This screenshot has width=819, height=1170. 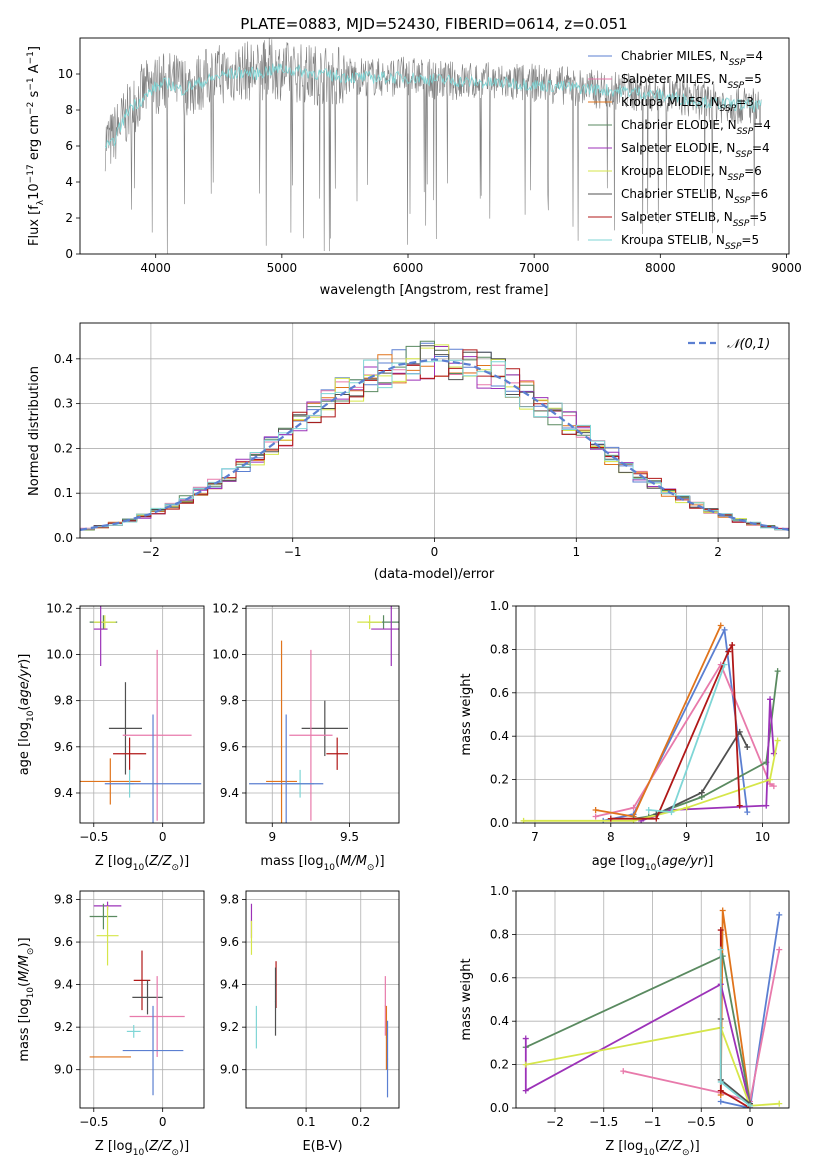 What do you see at coordinates (433, 106) in the screenshot?
I see `spectrum-line-model` at bounding box center [433, 106].